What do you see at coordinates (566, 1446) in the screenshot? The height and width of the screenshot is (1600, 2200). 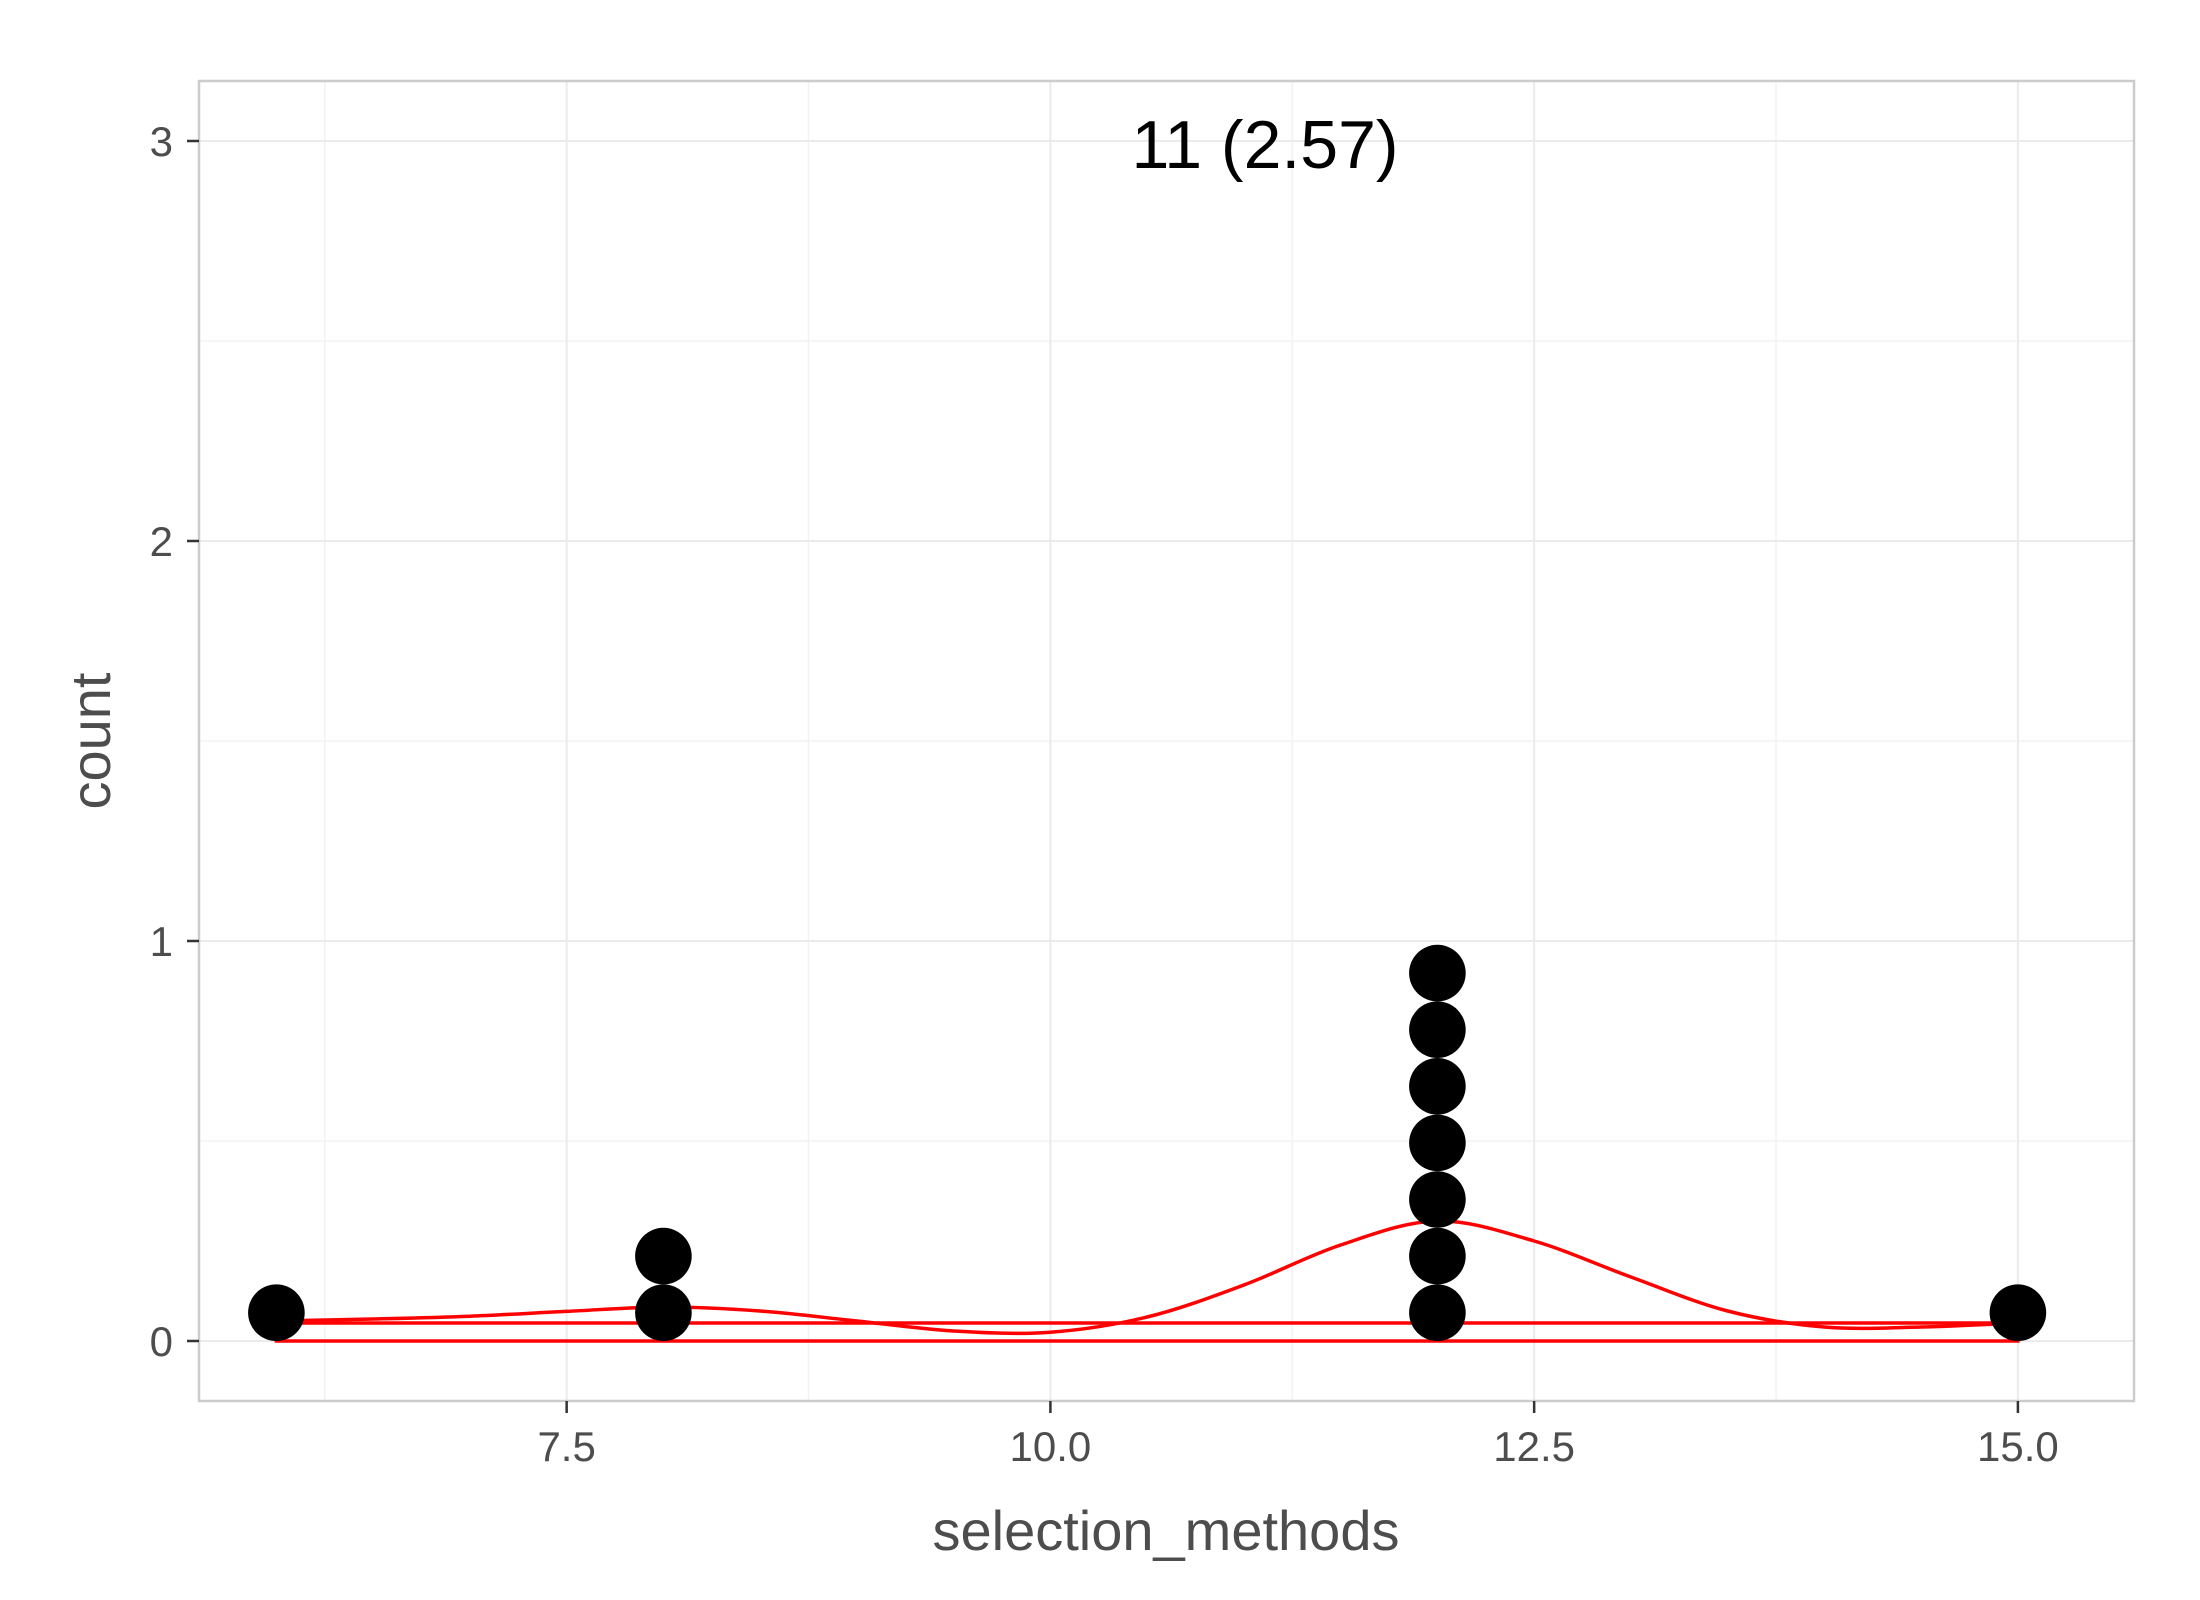 I see `x-tick-label: 7.5` at bounding box center [566, 1446].